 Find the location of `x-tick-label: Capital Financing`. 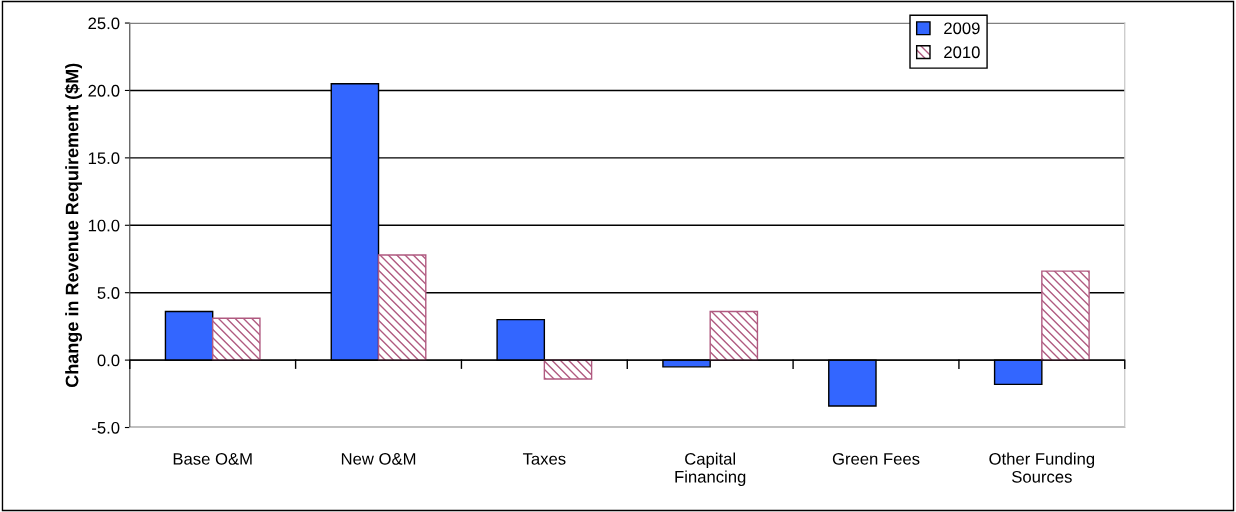

x-tick-label: Capital Financing is located at coordinates (710, 469).